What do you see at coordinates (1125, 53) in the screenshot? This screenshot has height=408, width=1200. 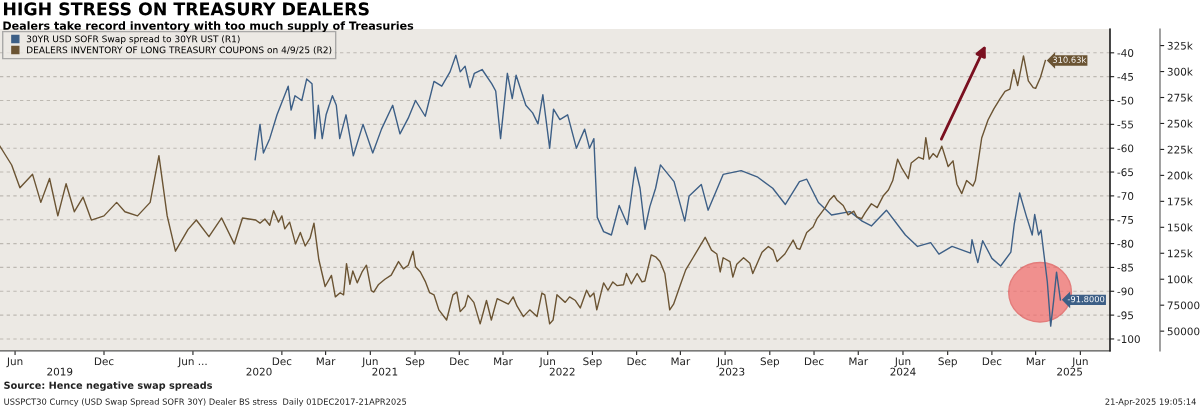 I see `y-tick-label: -40` at bounding box center [1125, 53].